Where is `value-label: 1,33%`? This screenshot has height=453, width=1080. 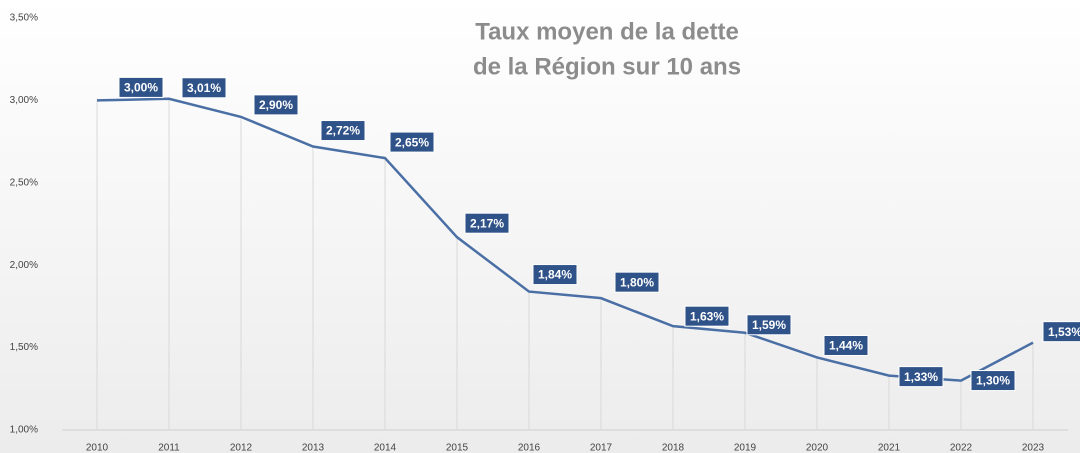
value-label: 1,33% is located at coordinates (921, 377).